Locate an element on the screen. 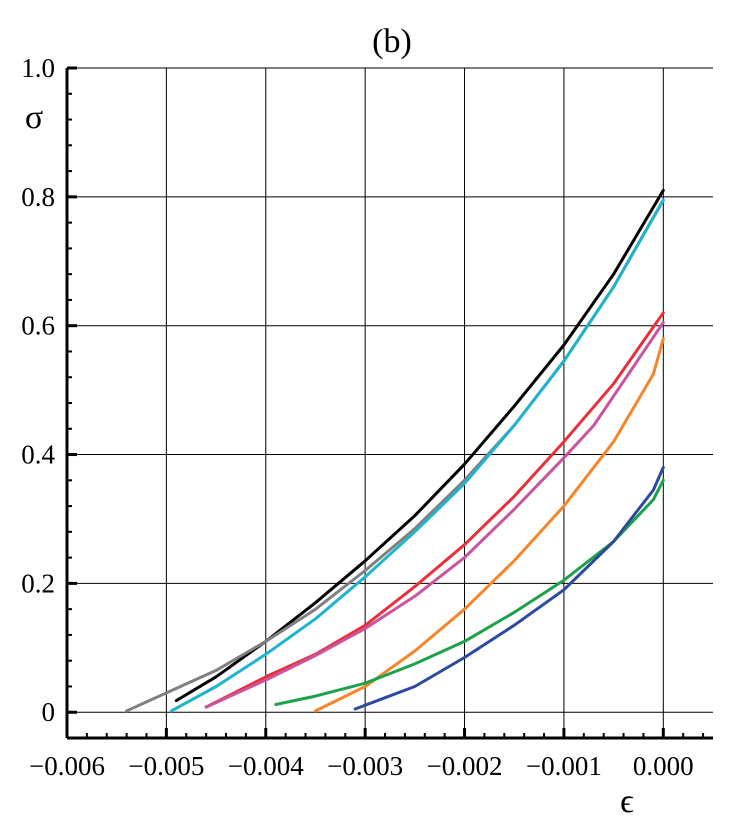 This screenshot has width=740, height=825. y-tick-labels: 0 0.2 0.4 0.6 0.8 1.0 is located at coordinates (38, 390).